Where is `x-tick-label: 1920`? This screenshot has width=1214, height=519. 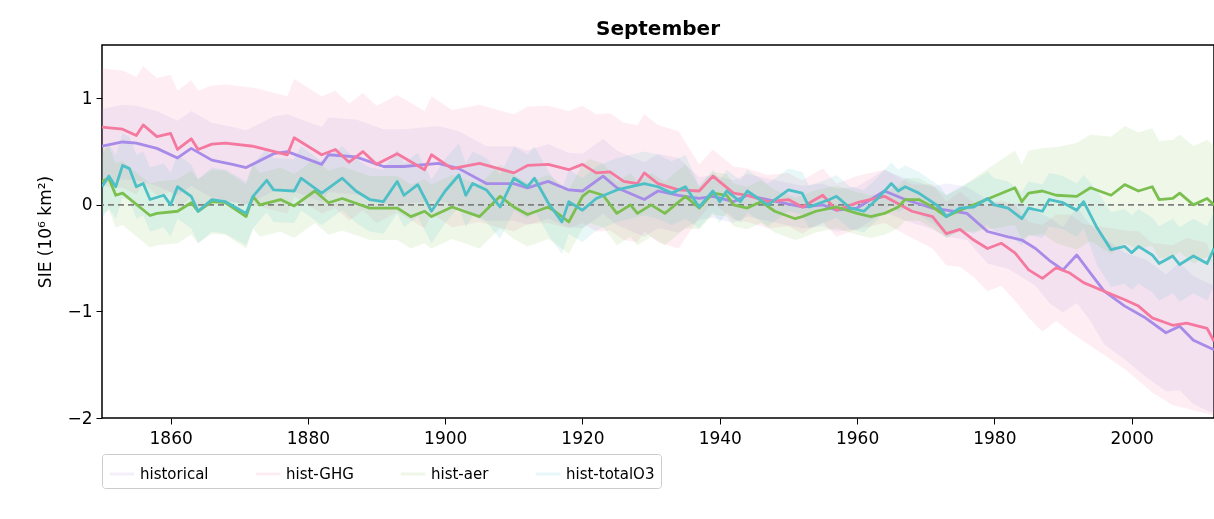
x-tick-label: 1920 is located at coordinates (583, 437).